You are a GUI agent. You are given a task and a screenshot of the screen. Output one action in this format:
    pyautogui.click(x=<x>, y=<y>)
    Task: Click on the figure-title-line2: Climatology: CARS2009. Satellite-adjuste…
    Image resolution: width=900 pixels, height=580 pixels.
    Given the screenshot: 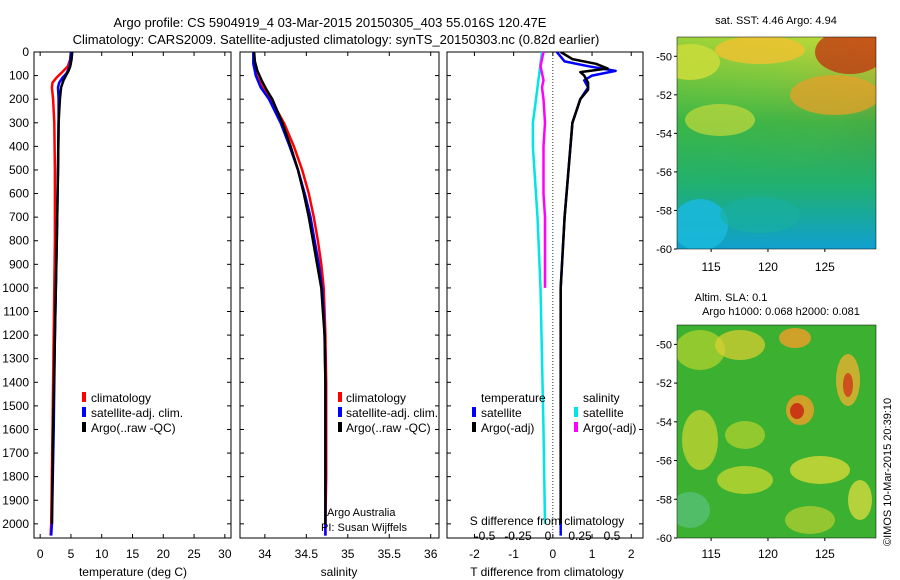 What is the action you would take?
    pyautogui.click(x=336, y=39)
    